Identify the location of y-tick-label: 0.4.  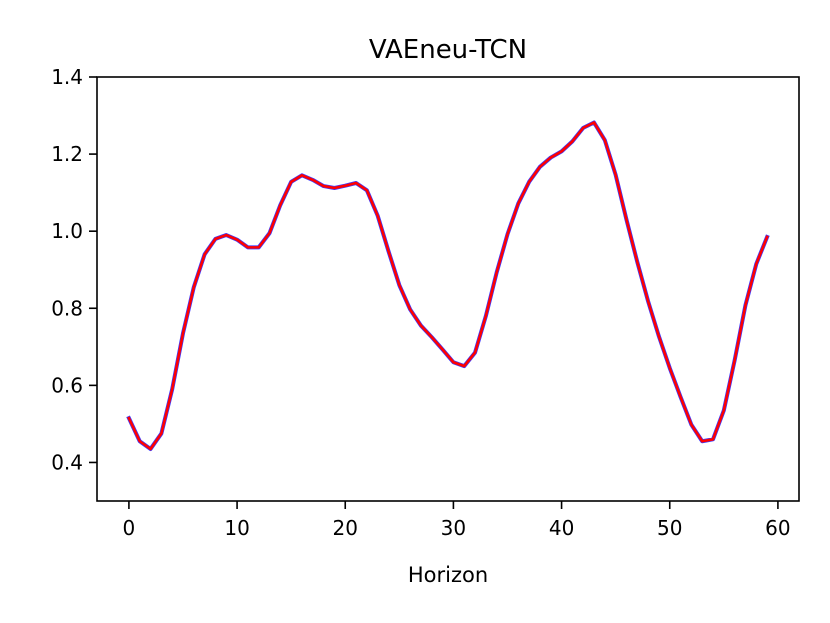
(67, 462).